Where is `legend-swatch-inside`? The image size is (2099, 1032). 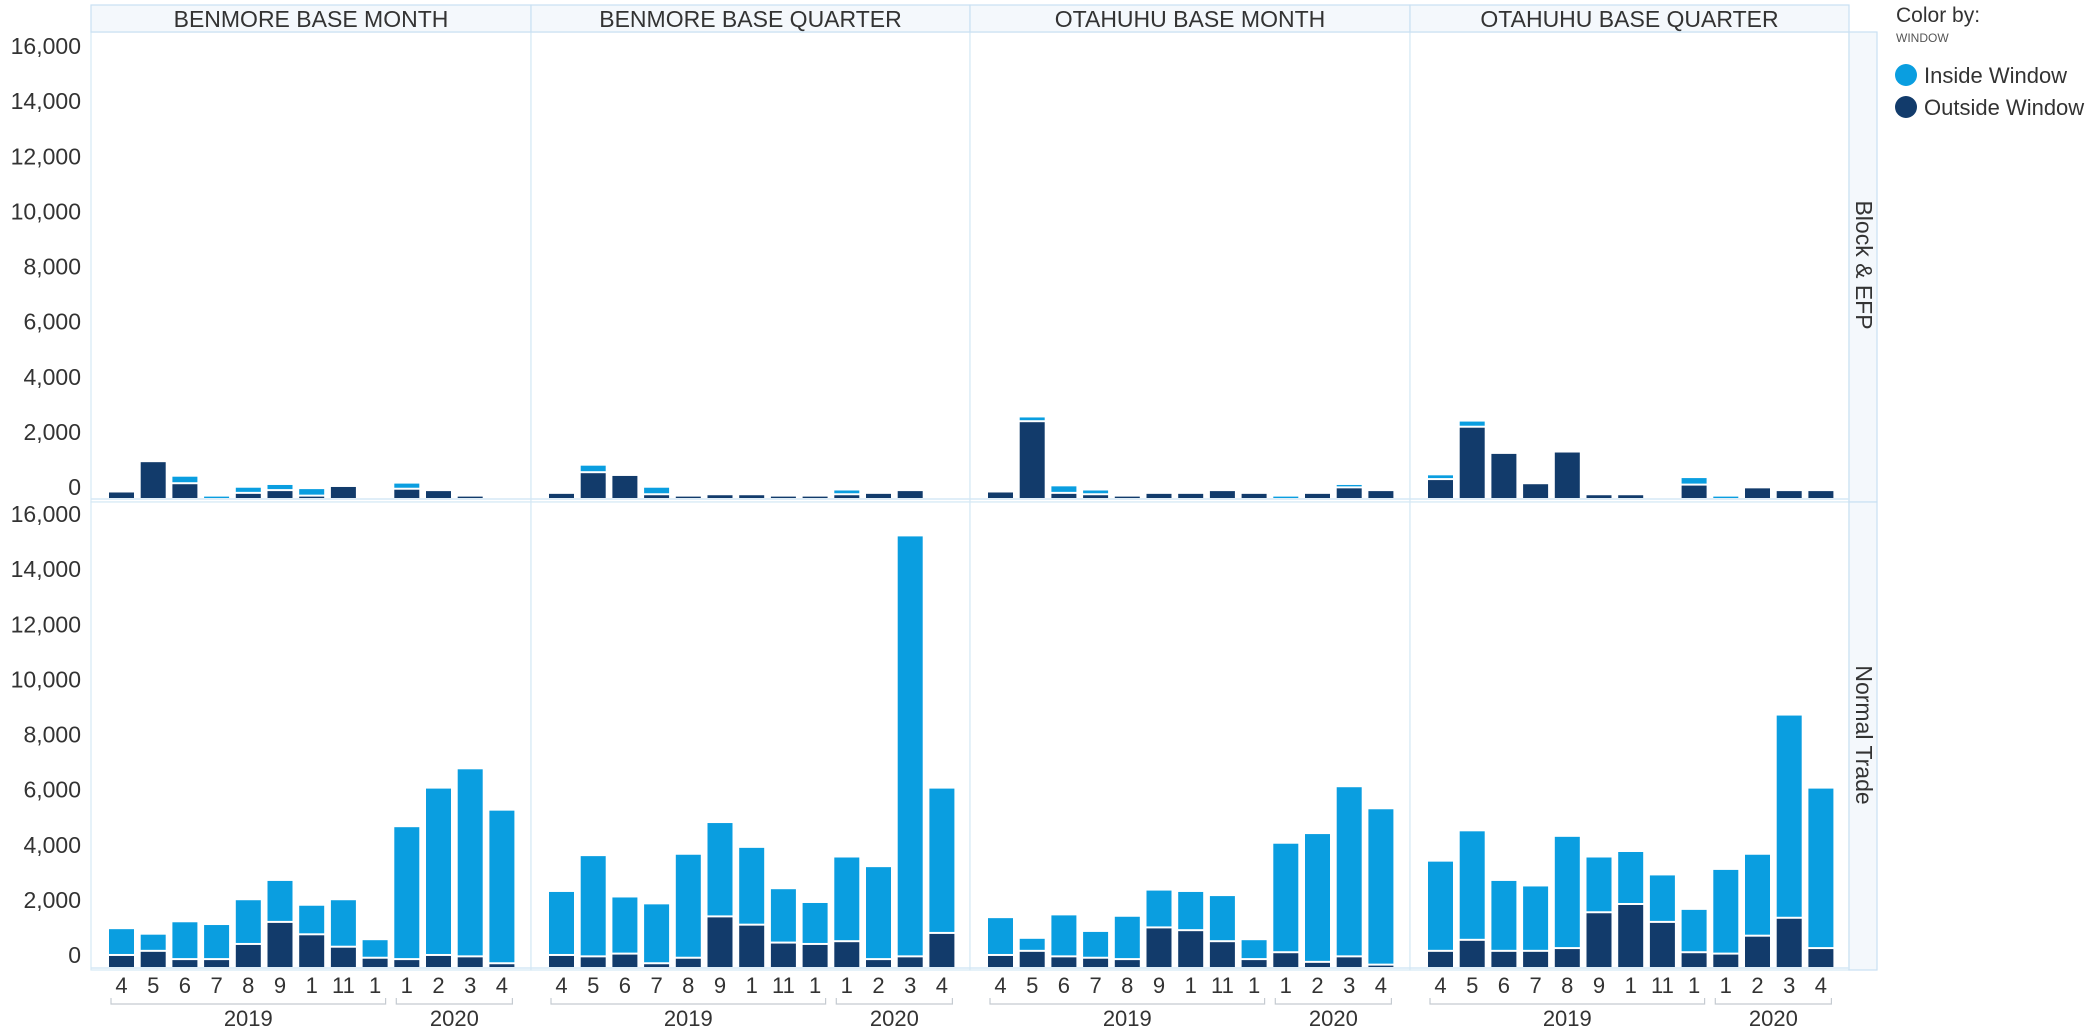 legend-swatch-inside is located at coordinates (1906, 75).